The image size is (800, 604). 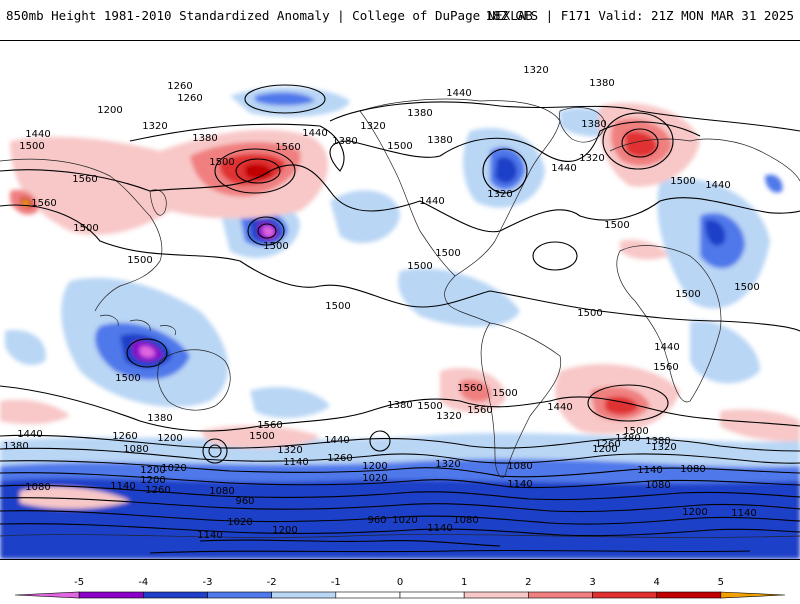 I want to click on neg2-area, so click(x=285, y=99).